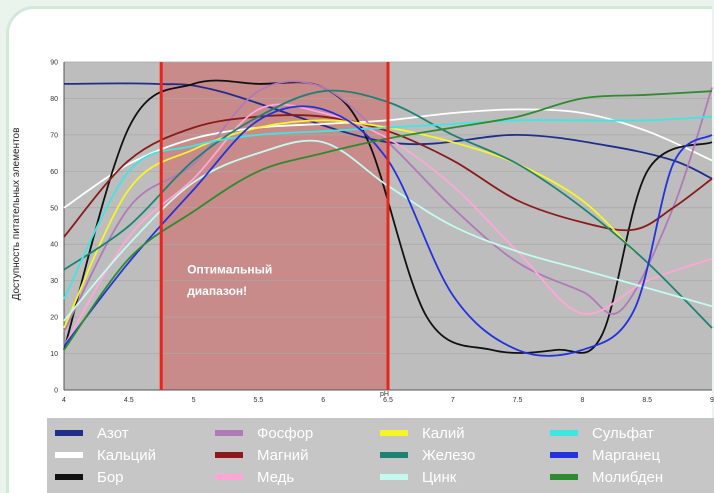  I want to click on legend-item-5: Магний, so click(262, 455).